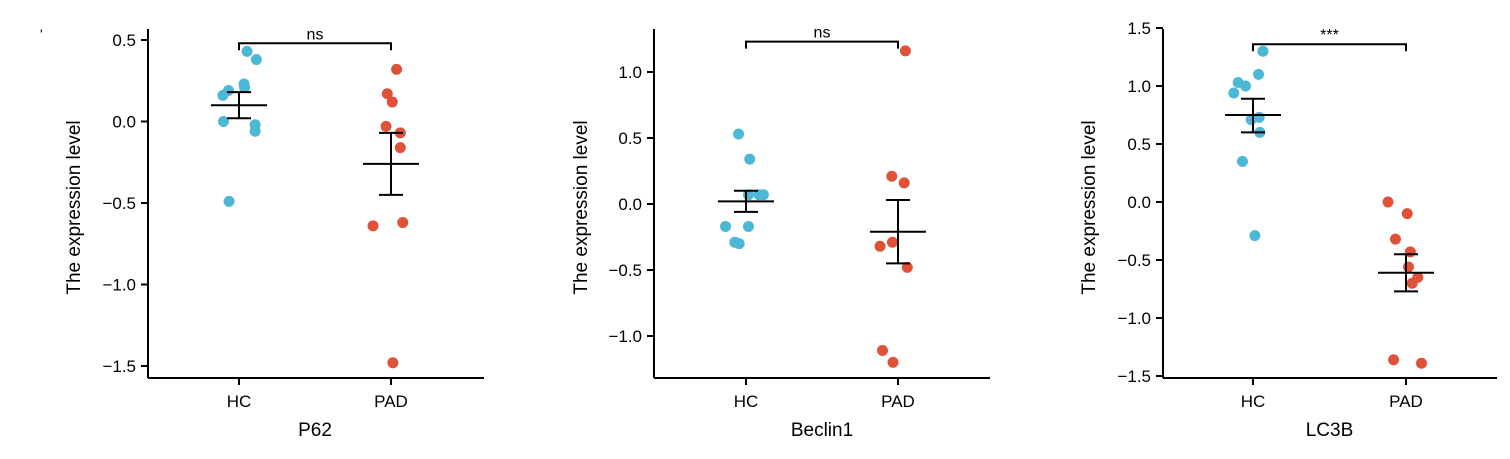 The height and width of the screenshot is (459, 1510). I want to click on corner-mark: ', so click(41, 34).